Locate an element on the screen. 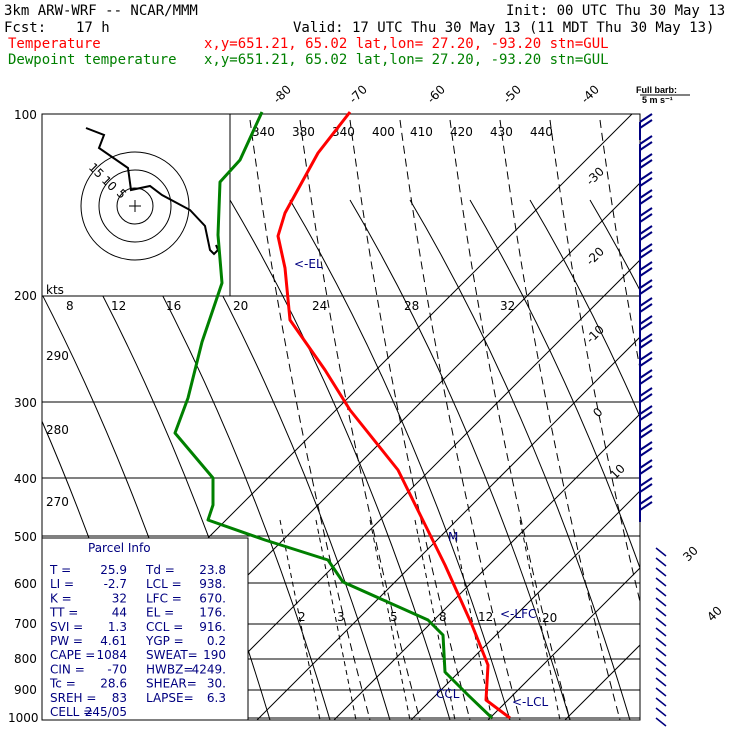 This screenshot has height=740, width=740. parcel-row-value: 83 is located at coordinates (119, 698).